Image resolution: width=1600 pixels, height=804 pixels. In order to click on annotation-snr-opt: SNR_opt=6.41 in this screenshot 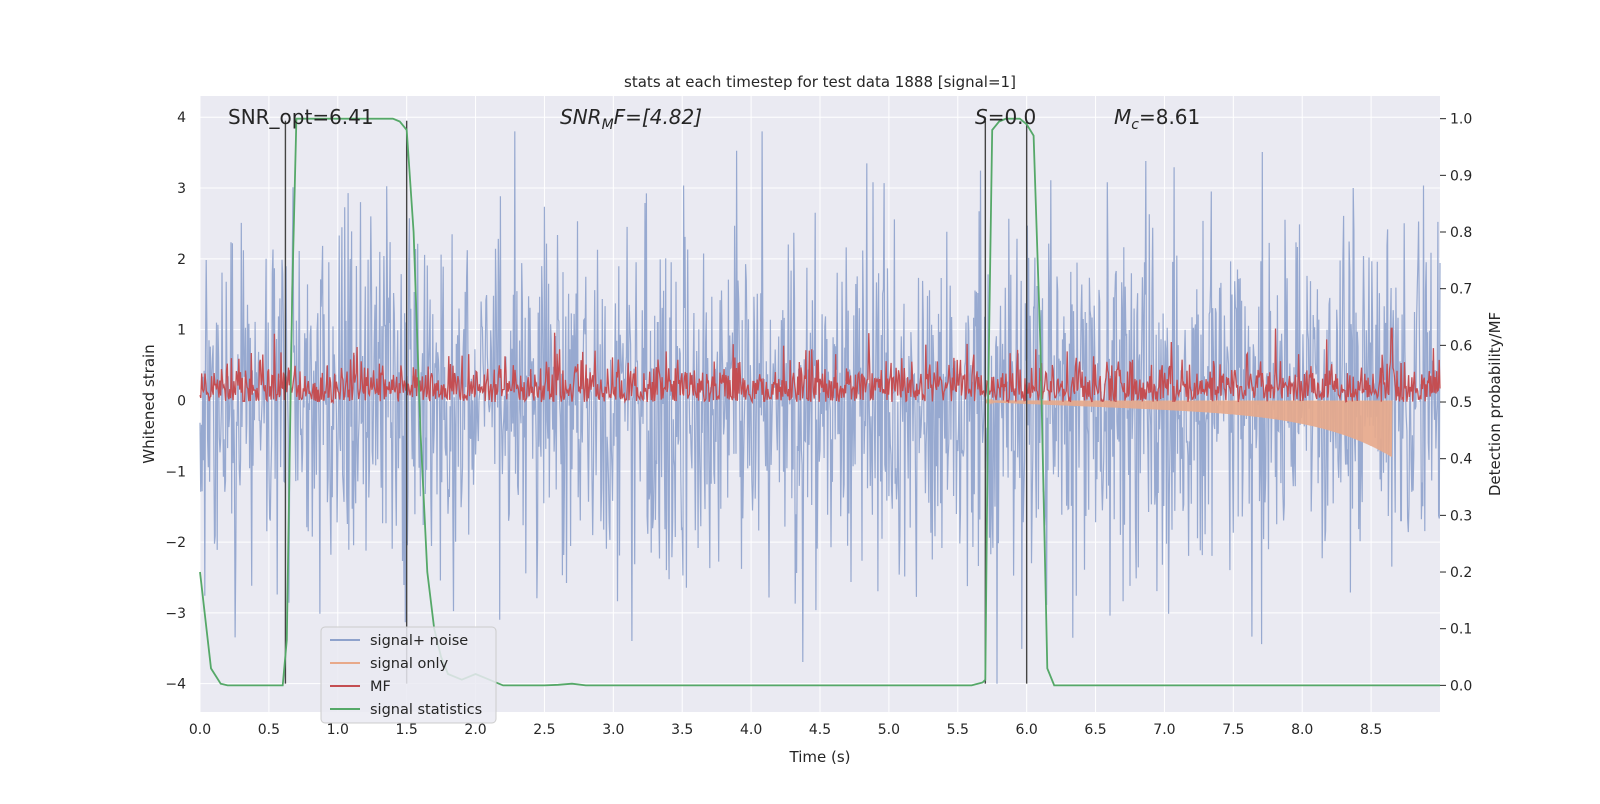, I will do `click(301, 117)`.